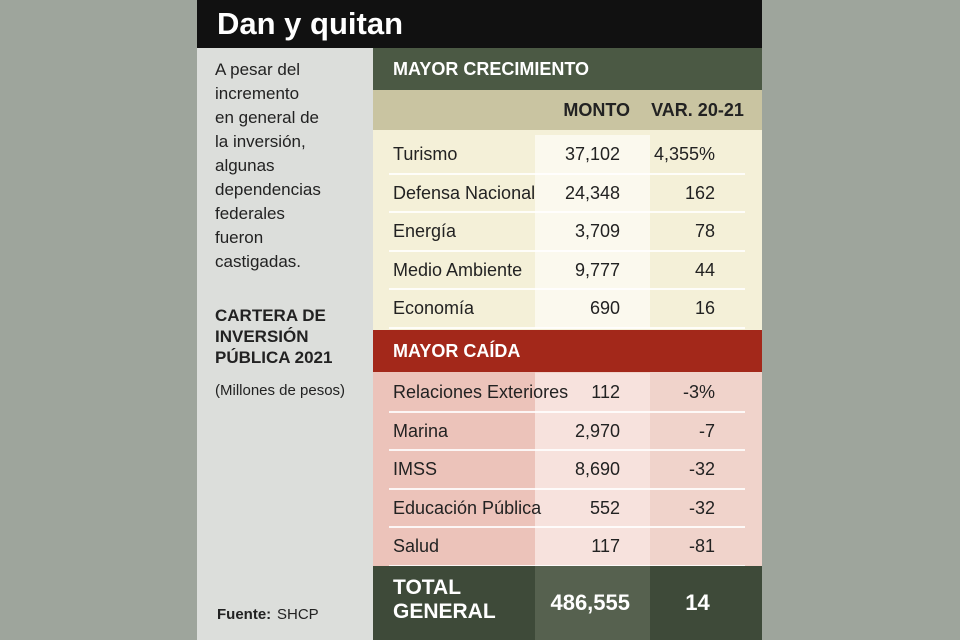 The width and height of the screenshot is (960, 640). Describe the element at coordinates (250, 213) in the screenshot. I see `intro-line: federales` at that location.